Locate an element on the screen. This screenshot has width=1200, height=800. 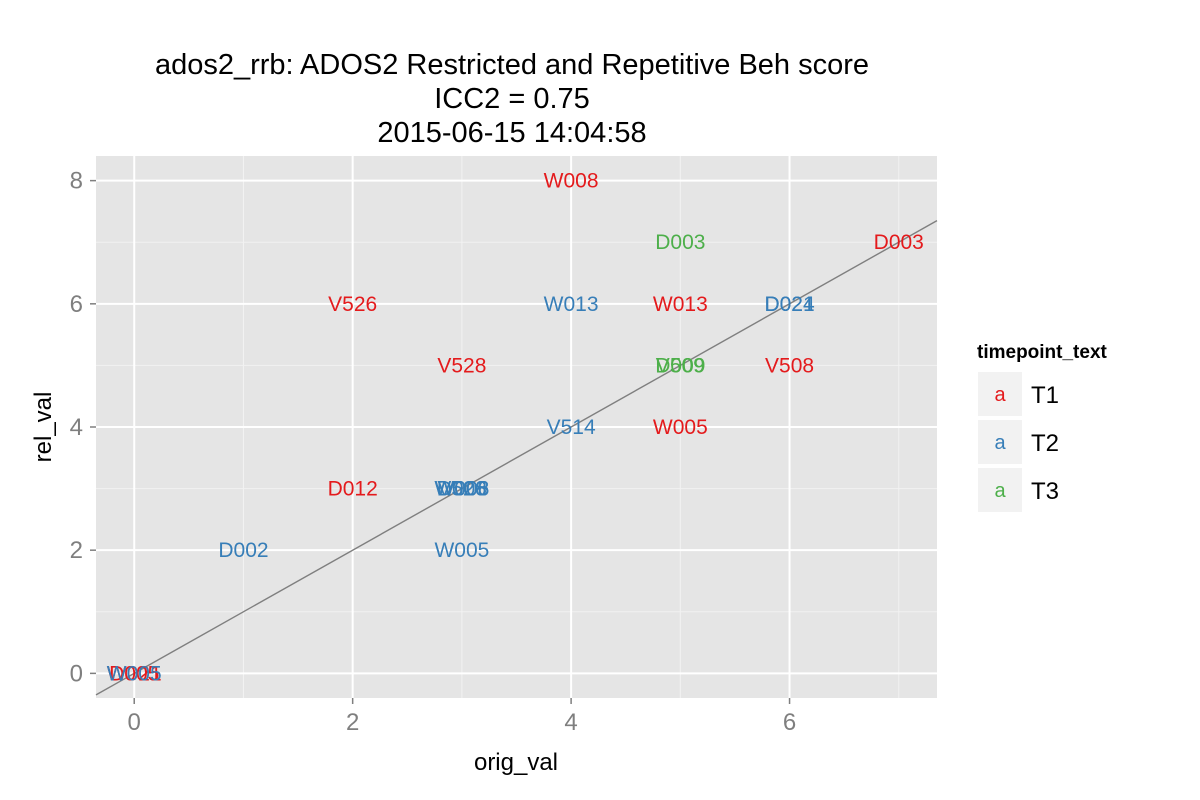
point-label-t1: W008 is located at coordinates (571, 181).